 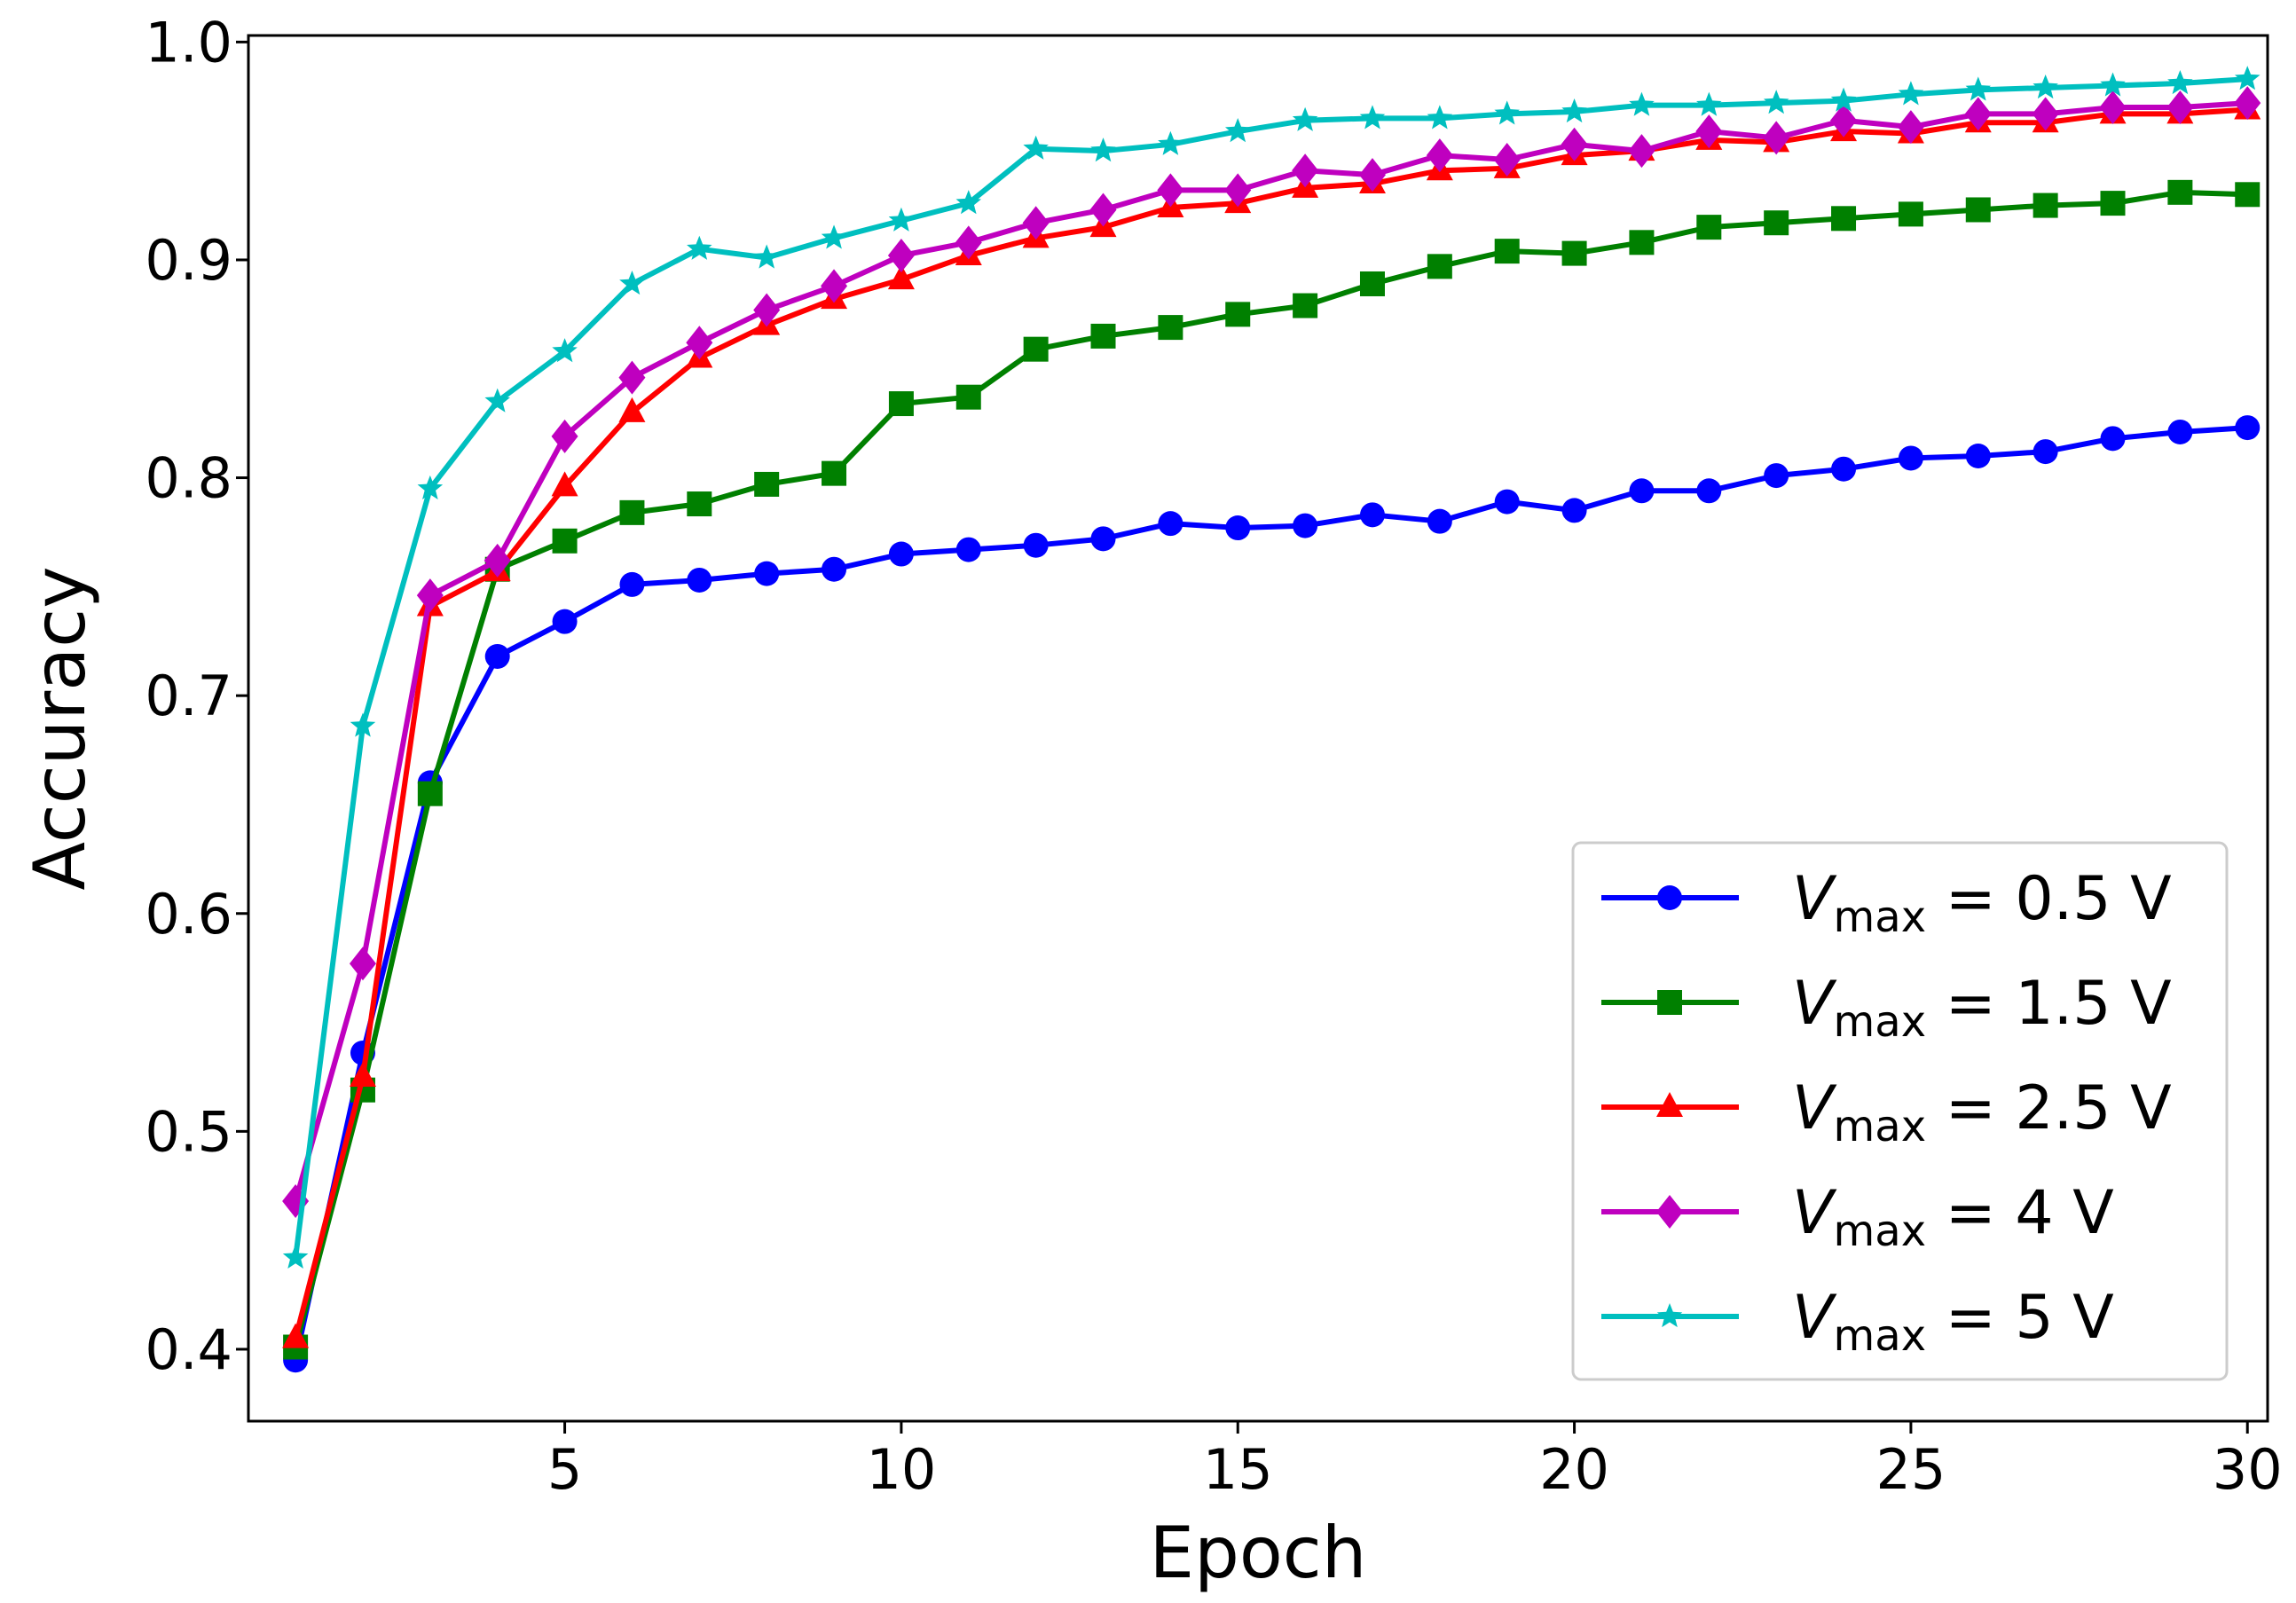 I want to click on legend-label: Vmax = 4 V, so click(x=1953, y=1217).